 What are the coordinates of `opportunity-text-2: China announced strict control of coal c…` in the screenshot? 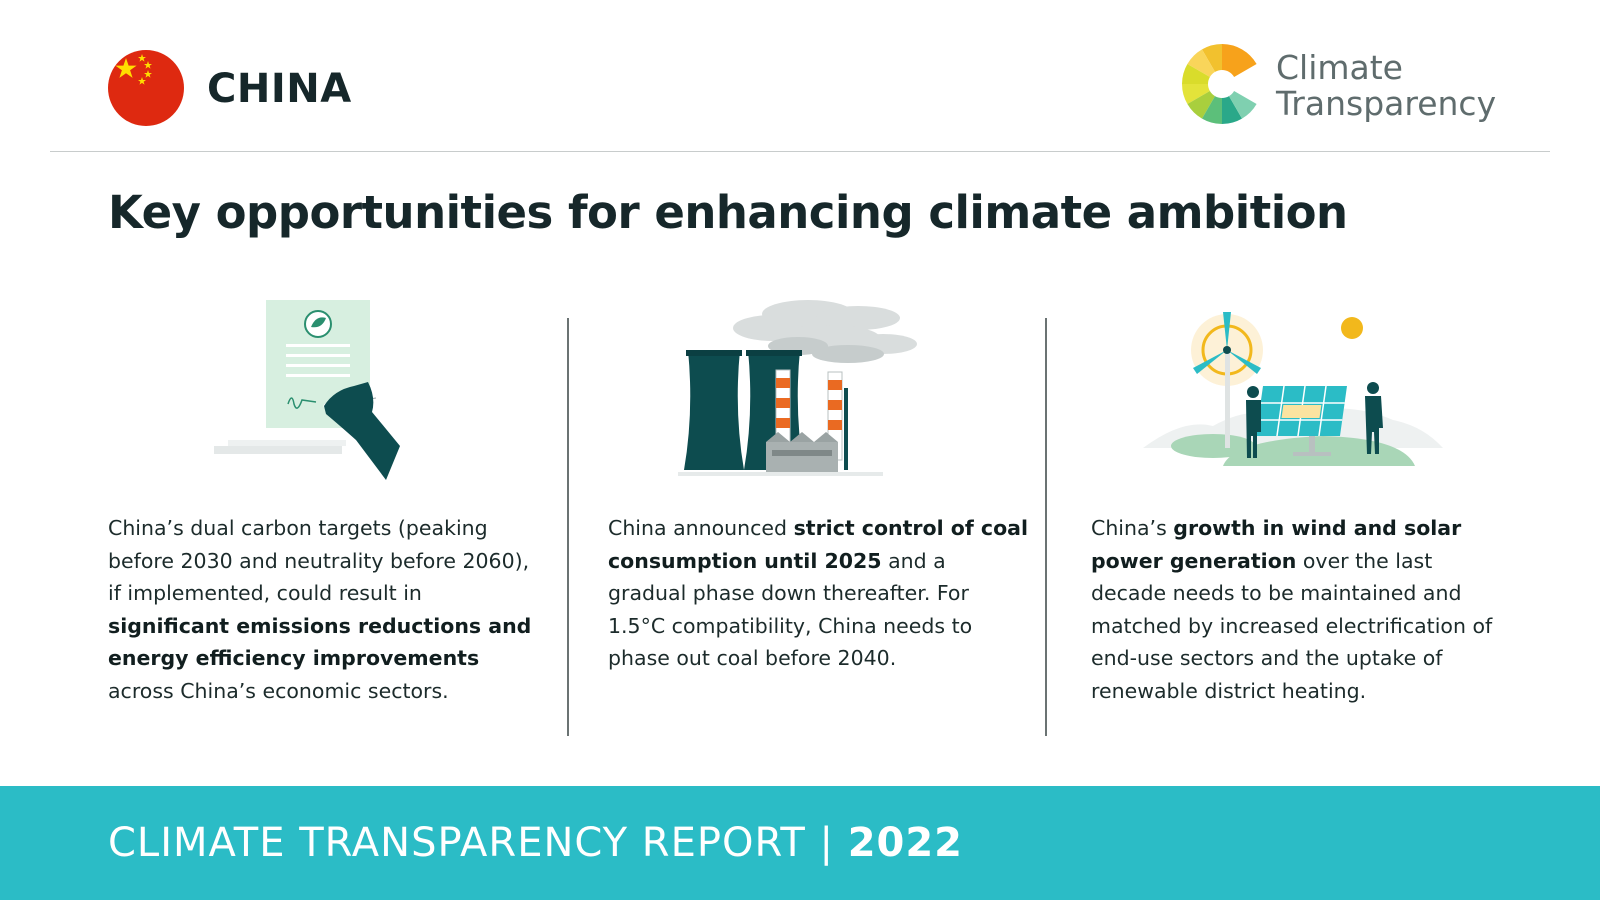 It's located at (818, 593).